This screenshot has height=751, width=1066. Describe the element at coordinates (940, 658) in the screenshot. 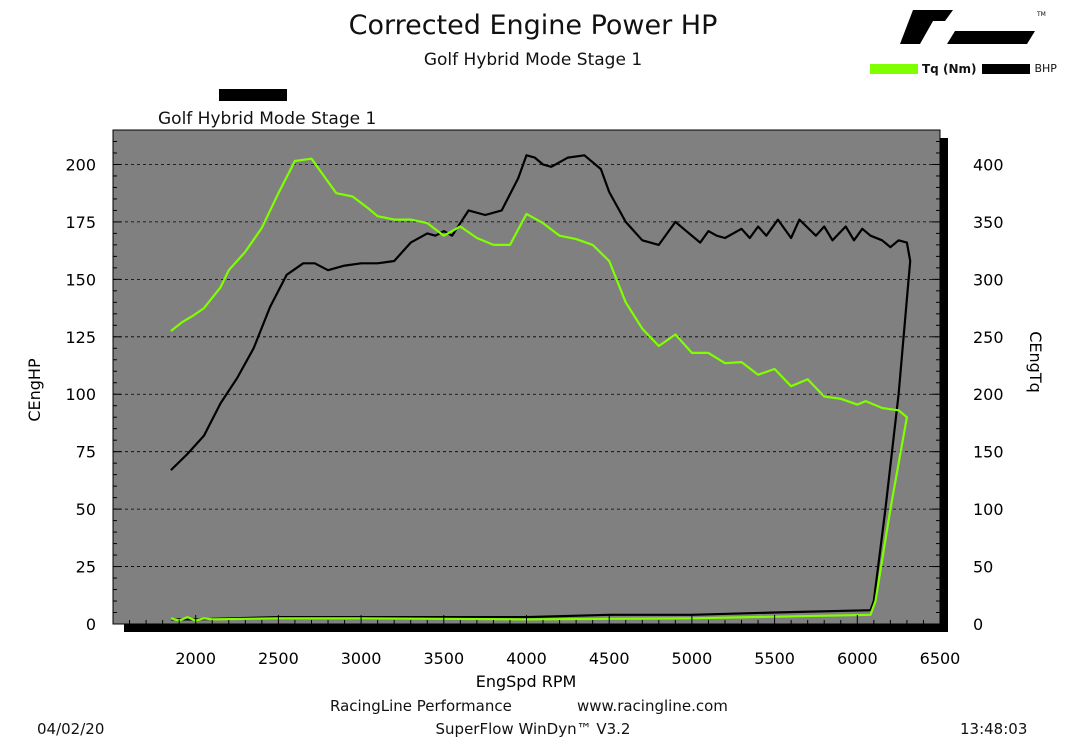

I see `x-tick-label: 6500` at that location.